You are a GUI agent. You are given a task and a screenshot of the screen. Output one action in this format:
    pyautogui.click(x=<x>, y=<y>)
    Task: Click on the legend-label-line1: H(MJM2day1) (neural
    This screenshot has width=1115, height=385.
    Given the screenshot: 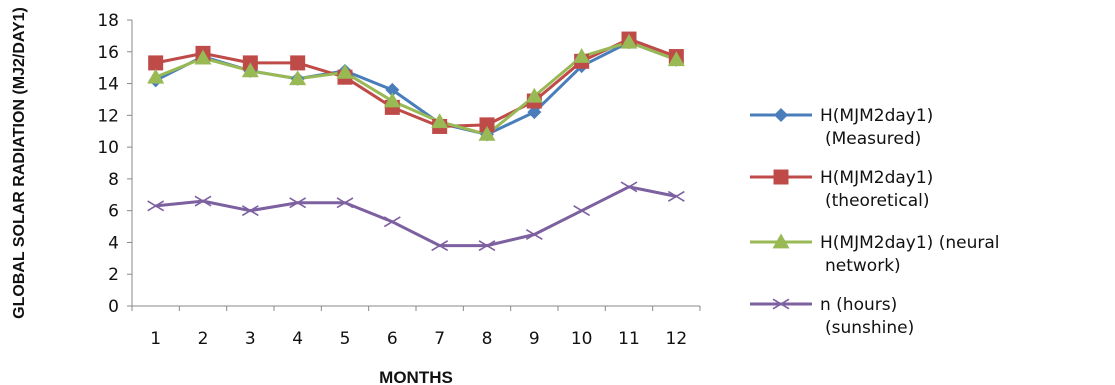 What is the action you would take?
    pyautogui.click(x=909, y=243)
    